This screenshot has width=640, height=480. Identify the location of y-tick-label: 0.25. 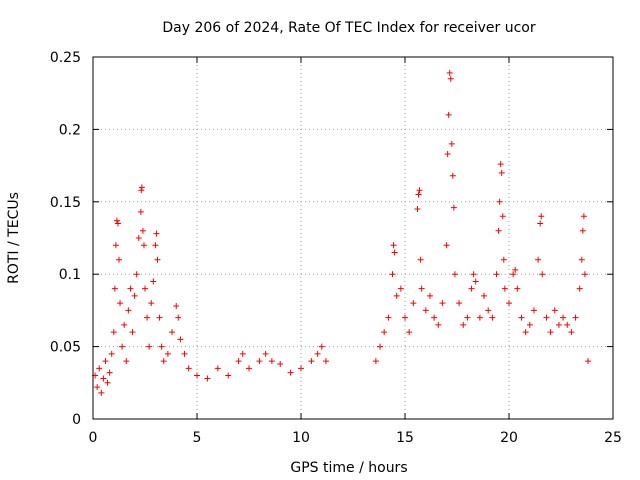
(65, 58).